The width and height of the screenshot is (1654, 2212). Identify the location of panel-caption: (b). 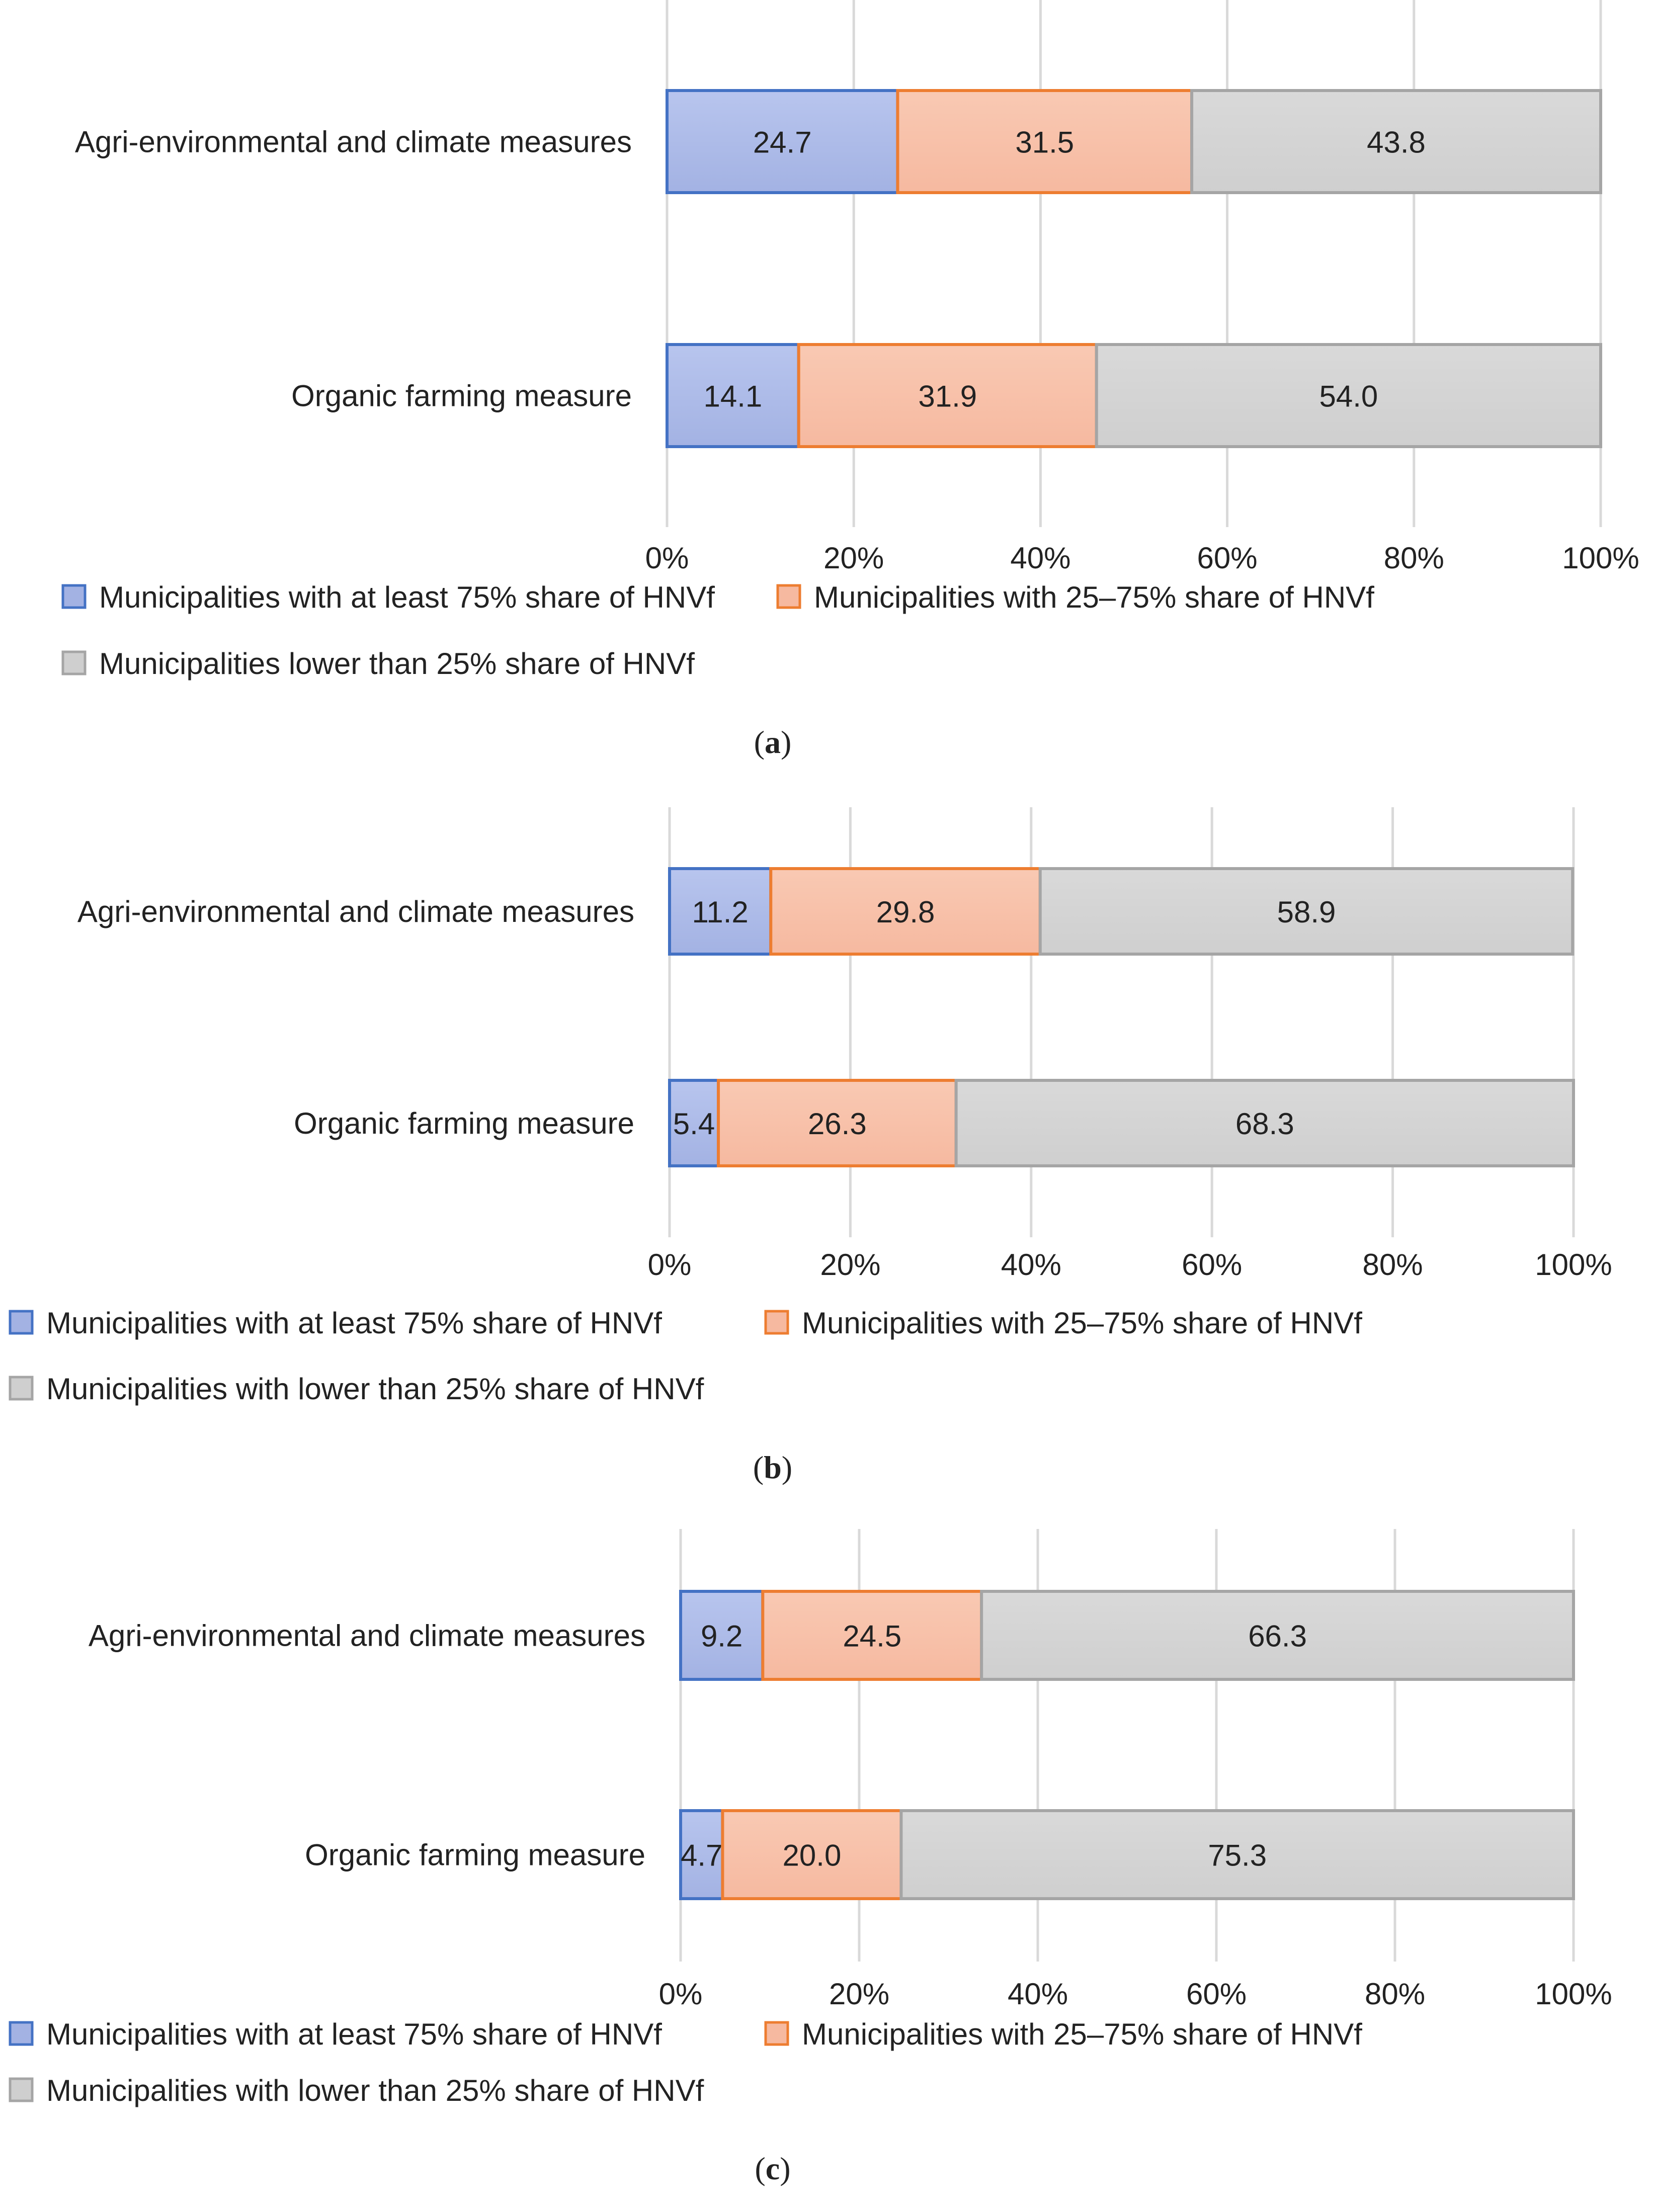
(773, 1467).